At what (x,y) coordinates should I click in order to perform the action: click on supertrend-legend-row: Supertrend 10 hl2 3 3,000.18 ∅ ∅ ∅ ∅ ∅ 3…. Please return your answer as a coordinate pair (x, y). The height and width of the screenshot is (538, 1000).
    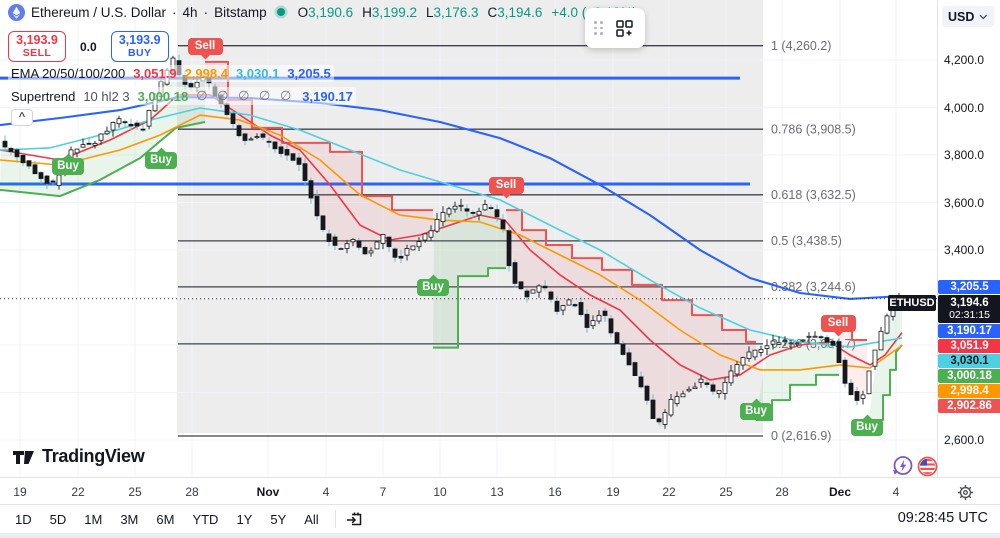
    Looking at the image, I should click on (182, 96).